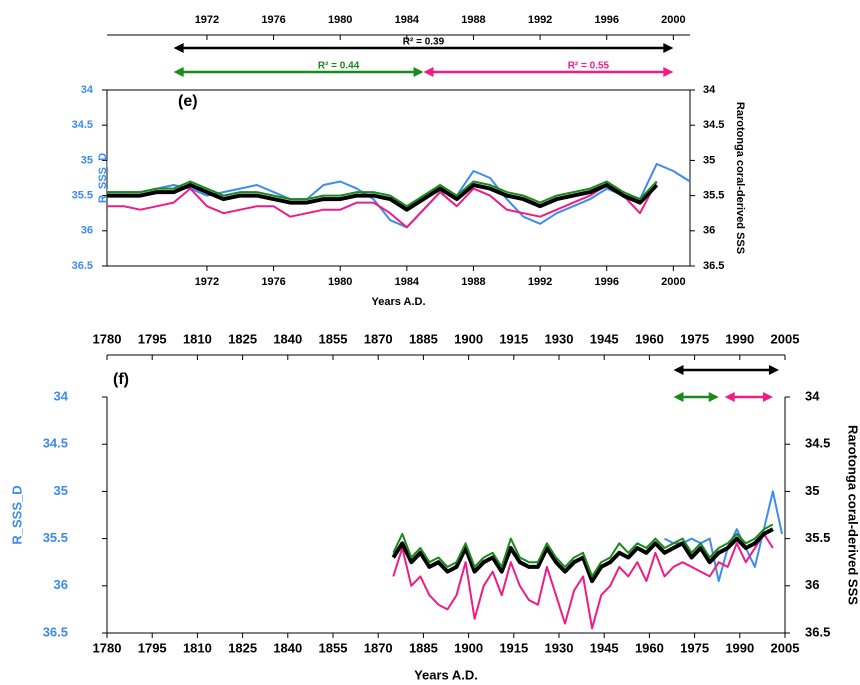 The width and height of the screenshot is (860, 685). What do you see at coordinates (121, 379) in the screenshot?
I see `panel-label: (f)` at bounding box center [121, 379].